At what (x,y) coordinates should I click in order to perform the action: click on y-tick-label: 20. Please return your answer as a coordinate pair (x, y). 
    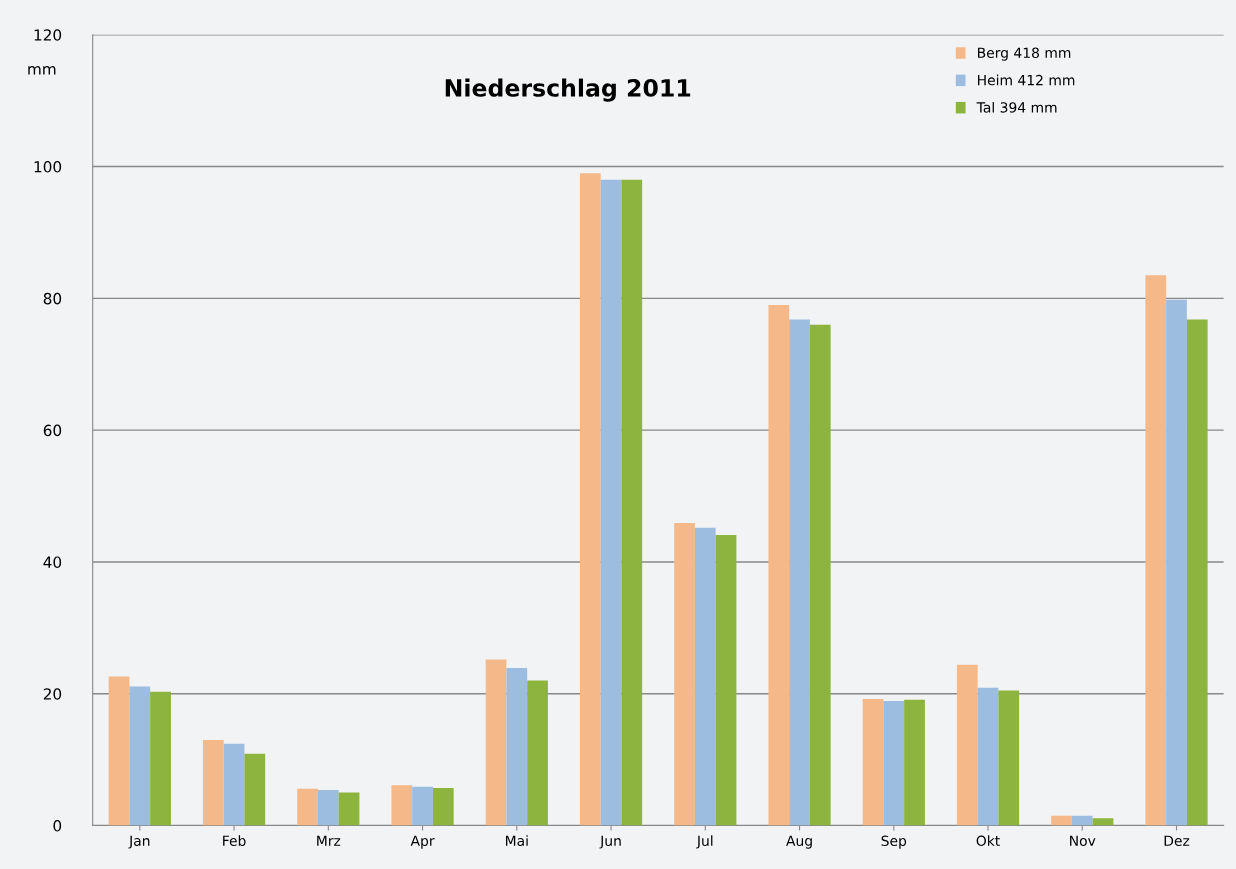
    Looking at the image, I should click on (52, 694).